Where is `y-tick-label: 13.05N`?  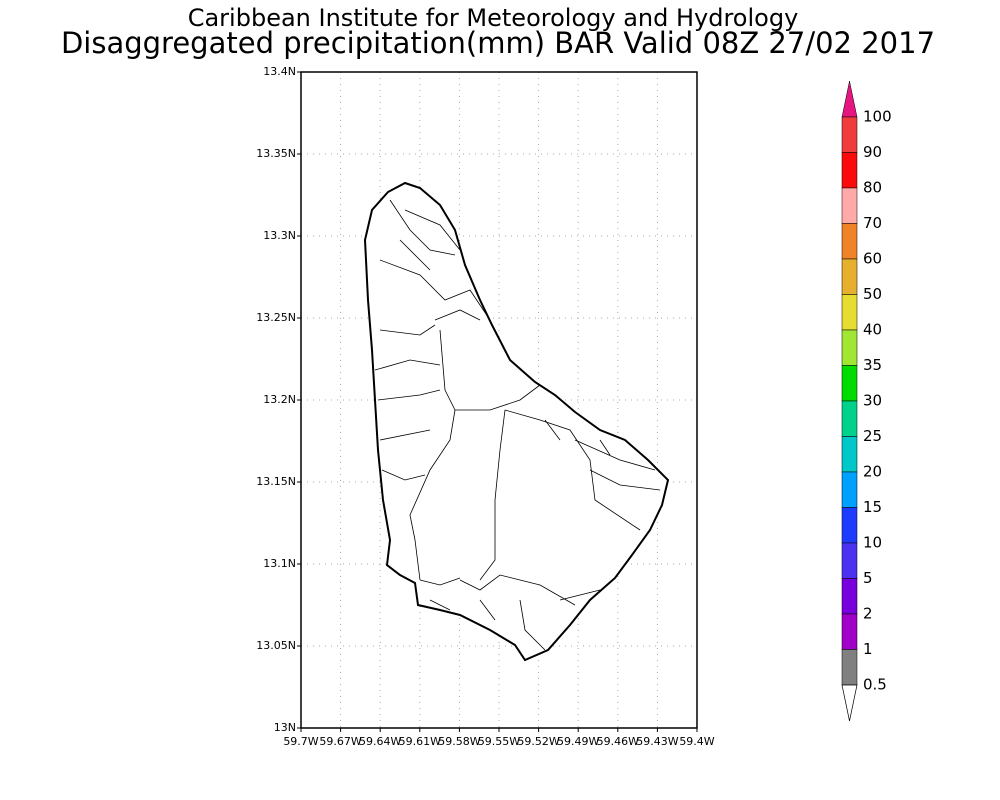
y-tick-label: 13.05N is located at coordinates (276, 645).